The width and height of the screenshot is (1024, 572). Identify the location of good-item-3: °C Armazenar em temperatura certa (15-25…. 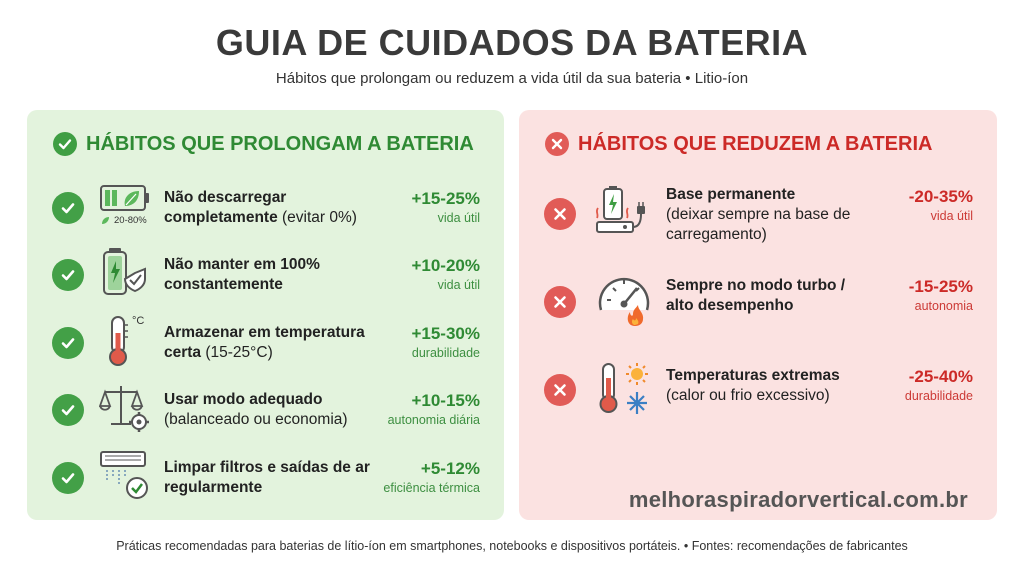
(265, 343).